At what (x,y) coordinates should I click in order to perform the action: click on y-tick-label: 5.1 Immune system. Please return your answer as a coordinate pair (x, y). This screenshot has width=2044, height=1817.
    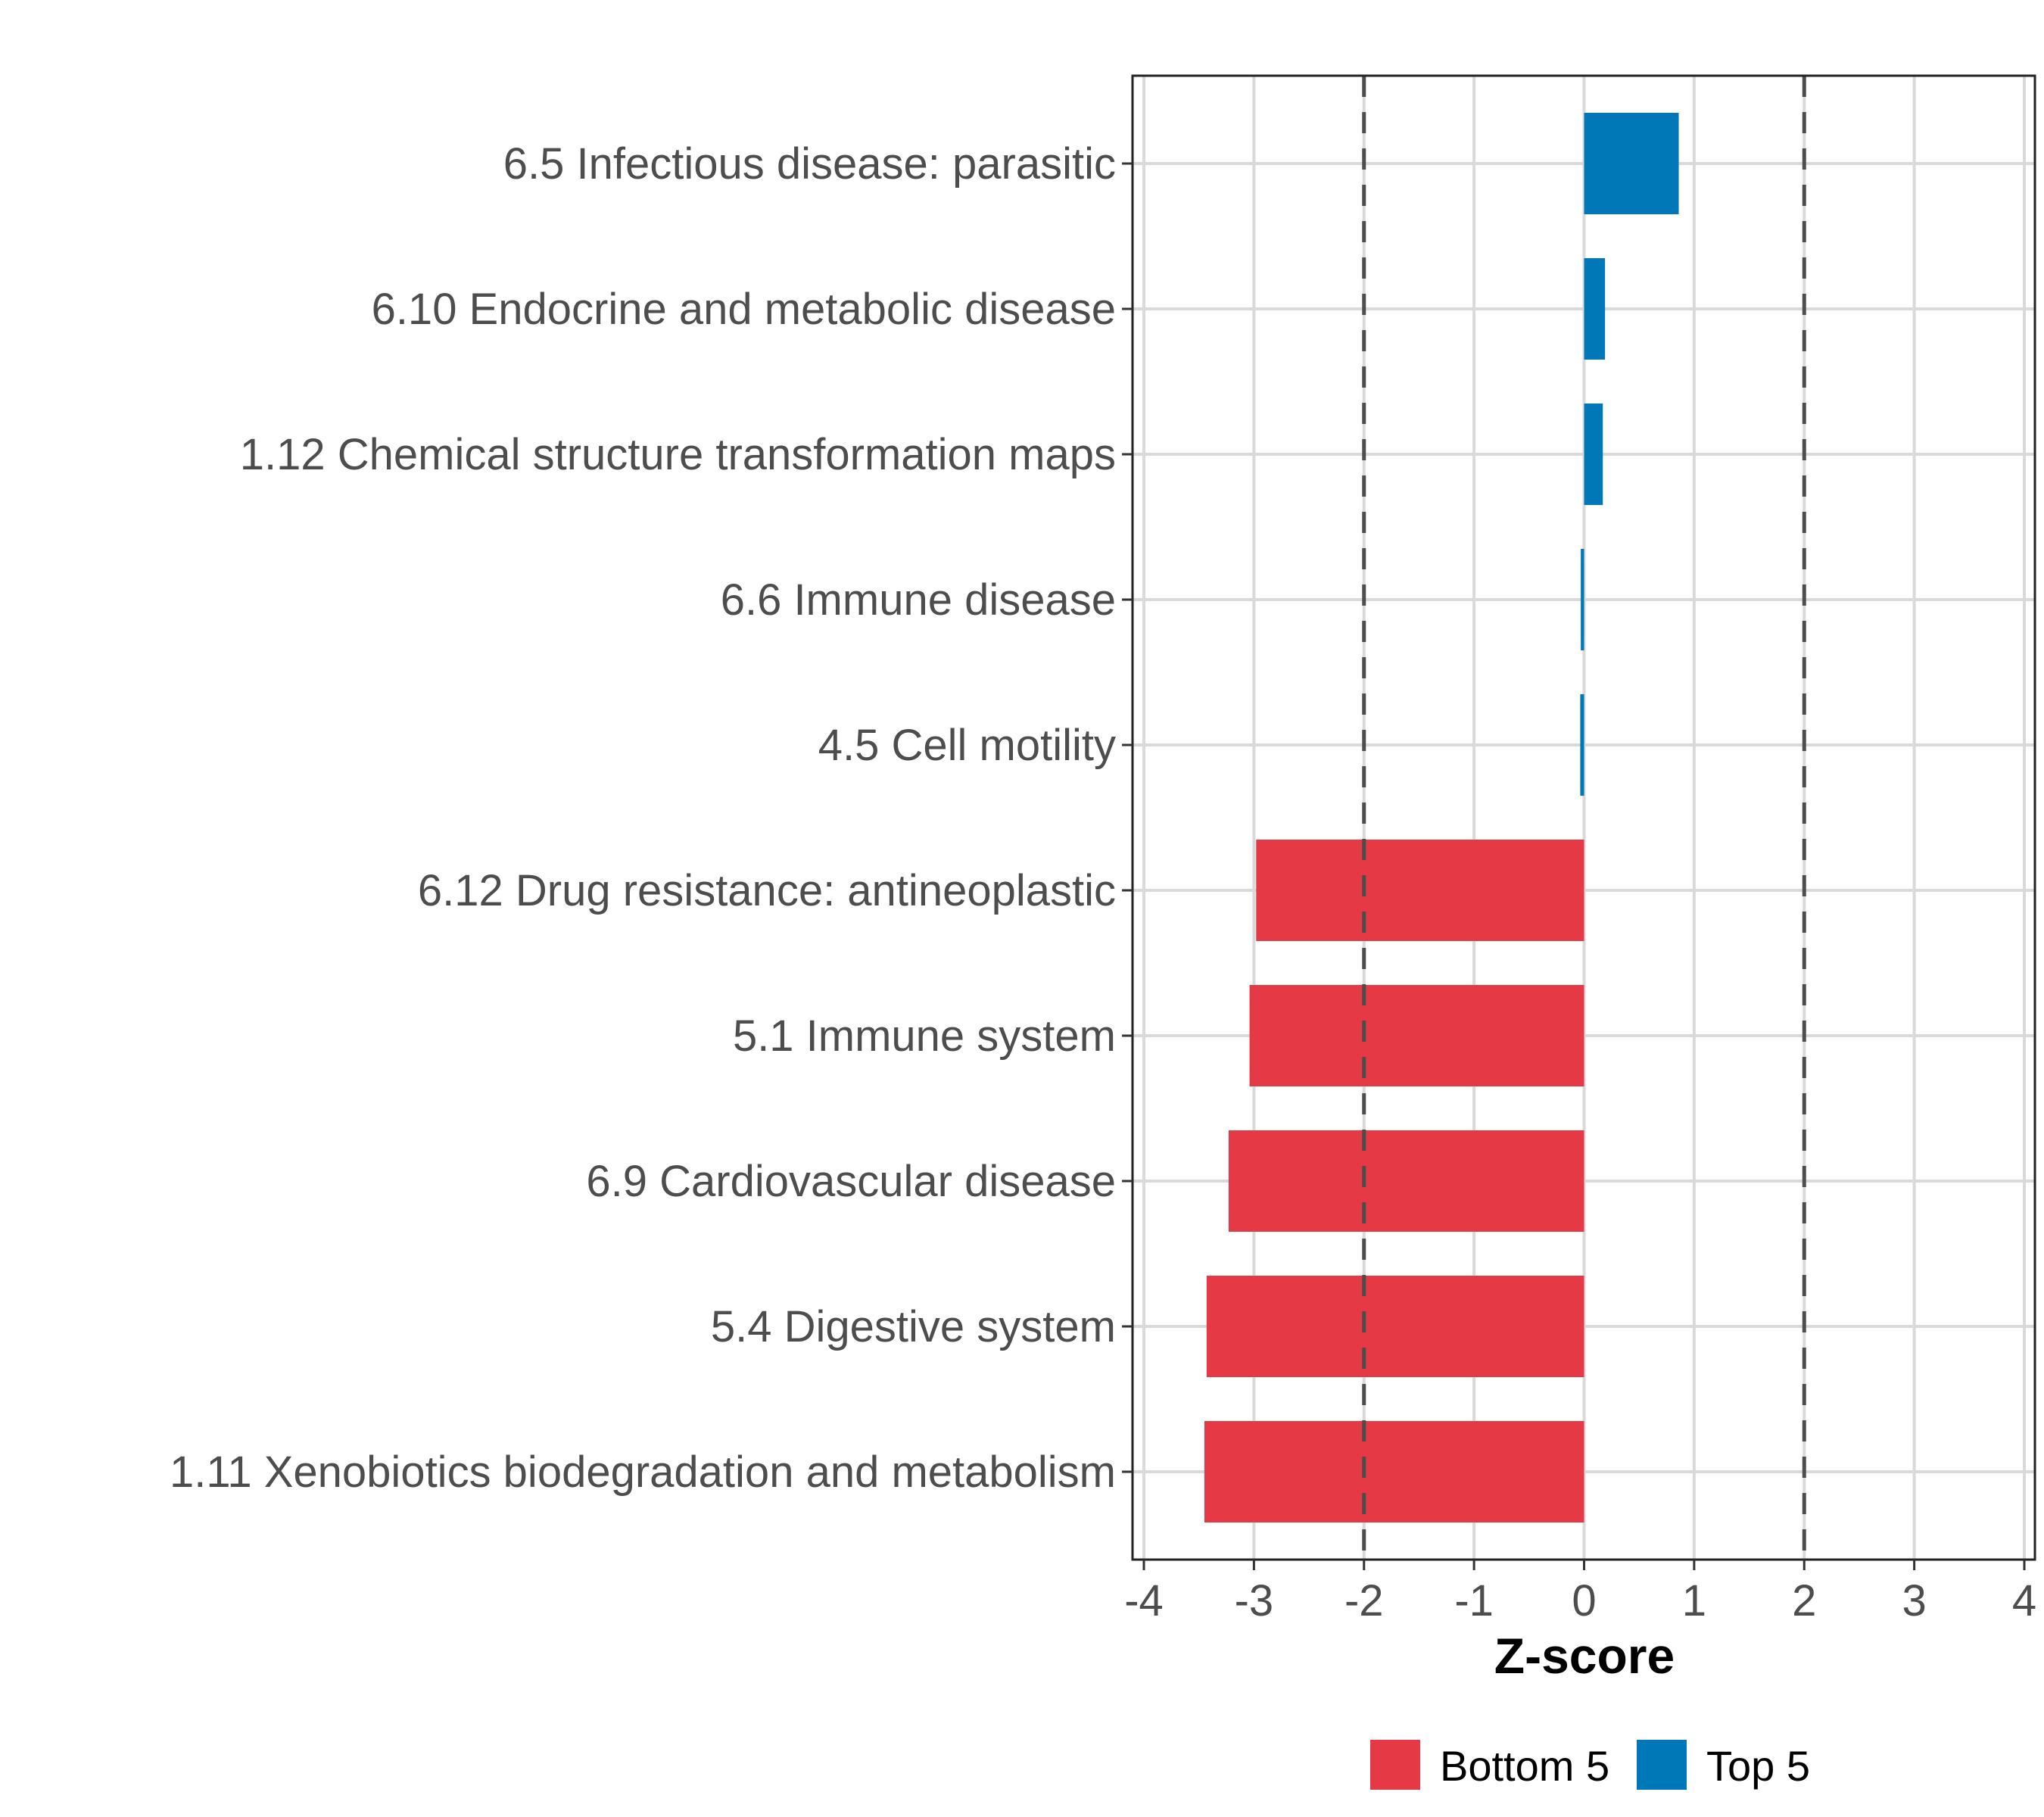
    Looking at the image, I should click on (924, 1036).